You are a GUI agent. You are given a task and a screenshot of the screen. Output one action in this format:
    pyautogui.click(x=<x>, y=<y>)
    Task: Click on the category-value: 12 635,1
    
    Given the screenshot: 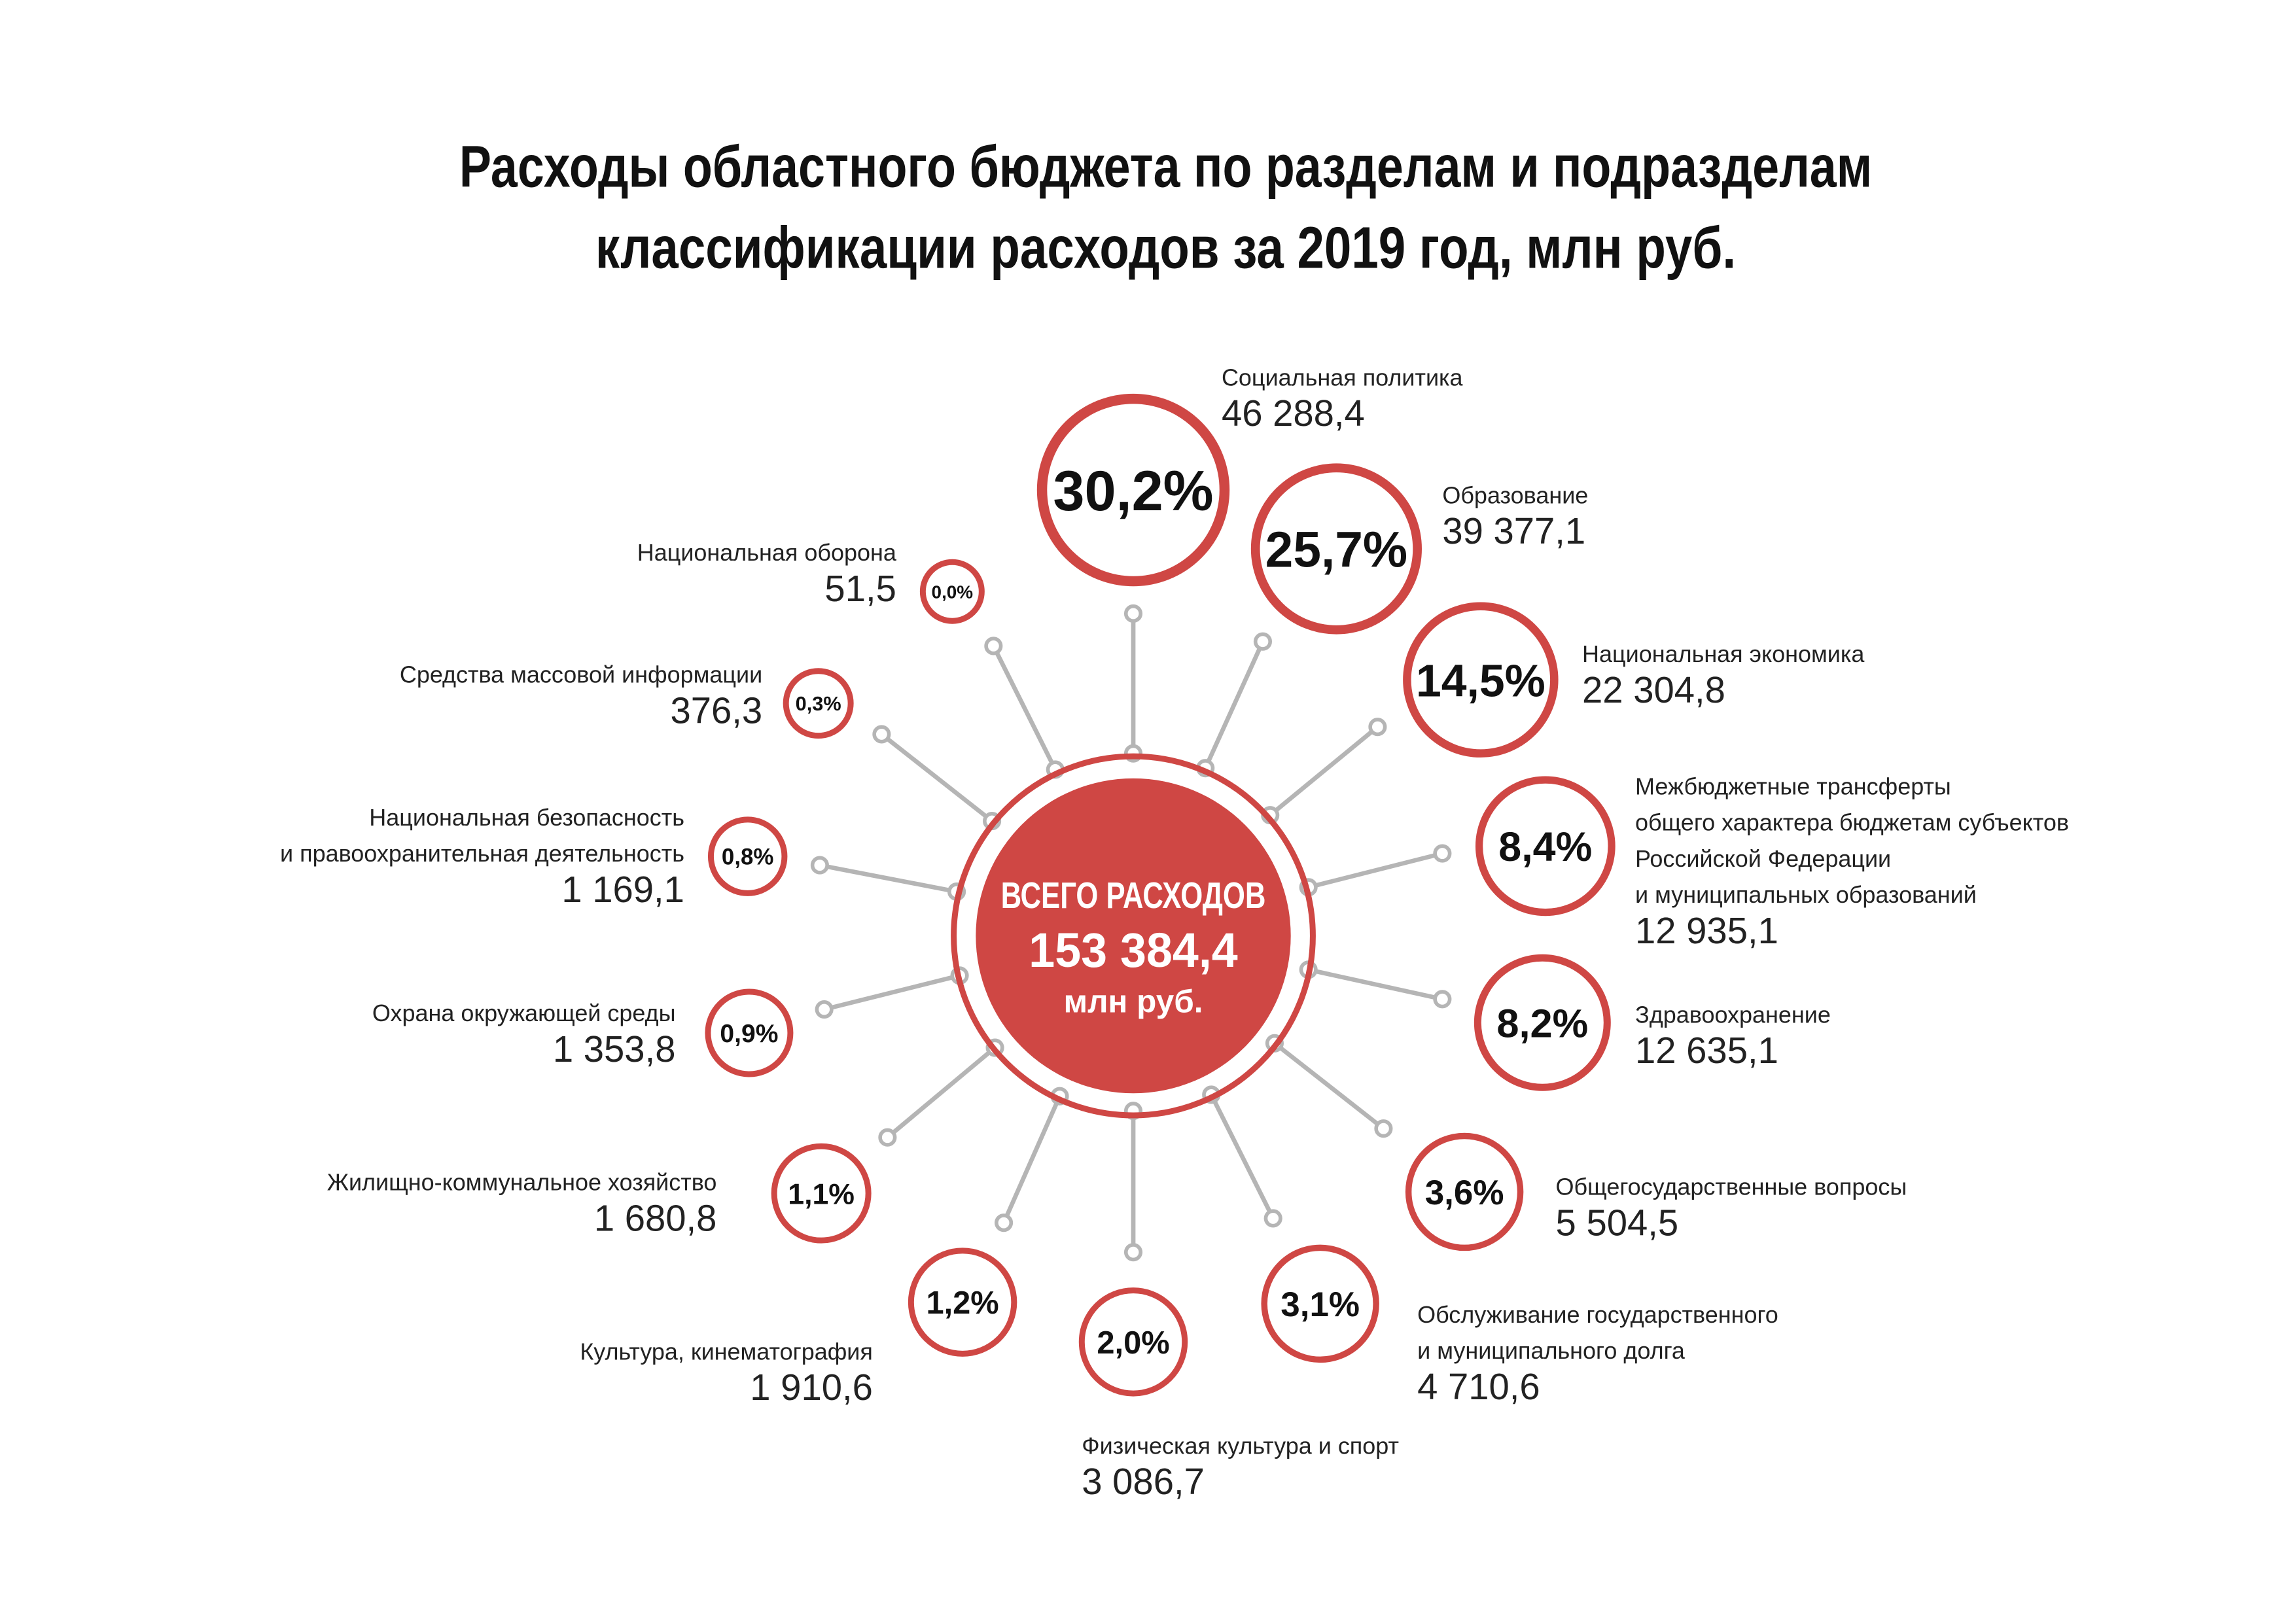 What is the action you would take?
    pyautogui.click(x=1706, y=1051)
    